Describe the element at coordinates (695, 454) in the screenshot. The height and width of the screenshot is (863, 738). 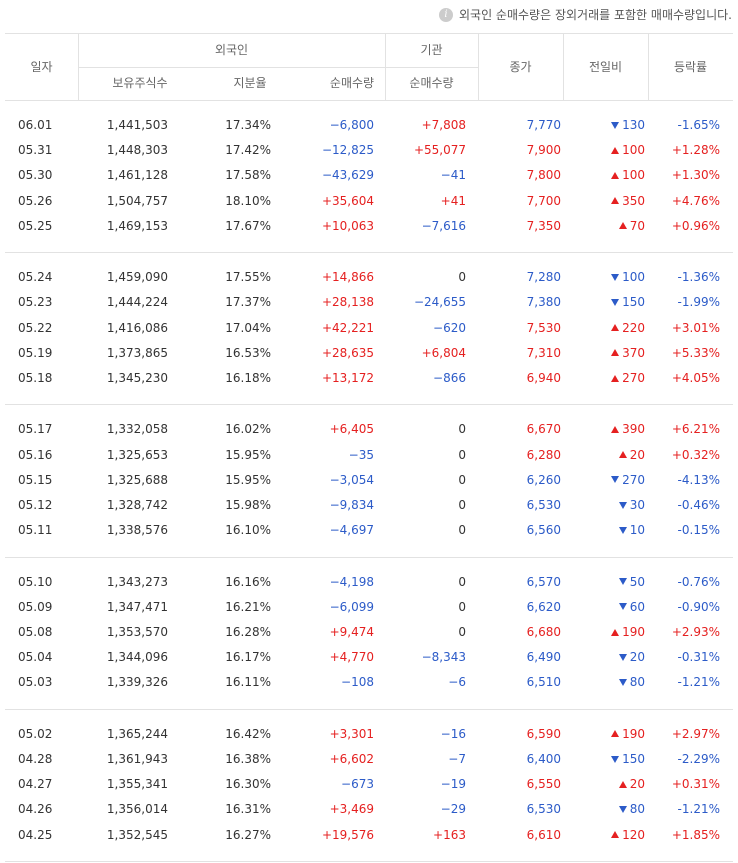
I see `rate: +0.32%` at that location.